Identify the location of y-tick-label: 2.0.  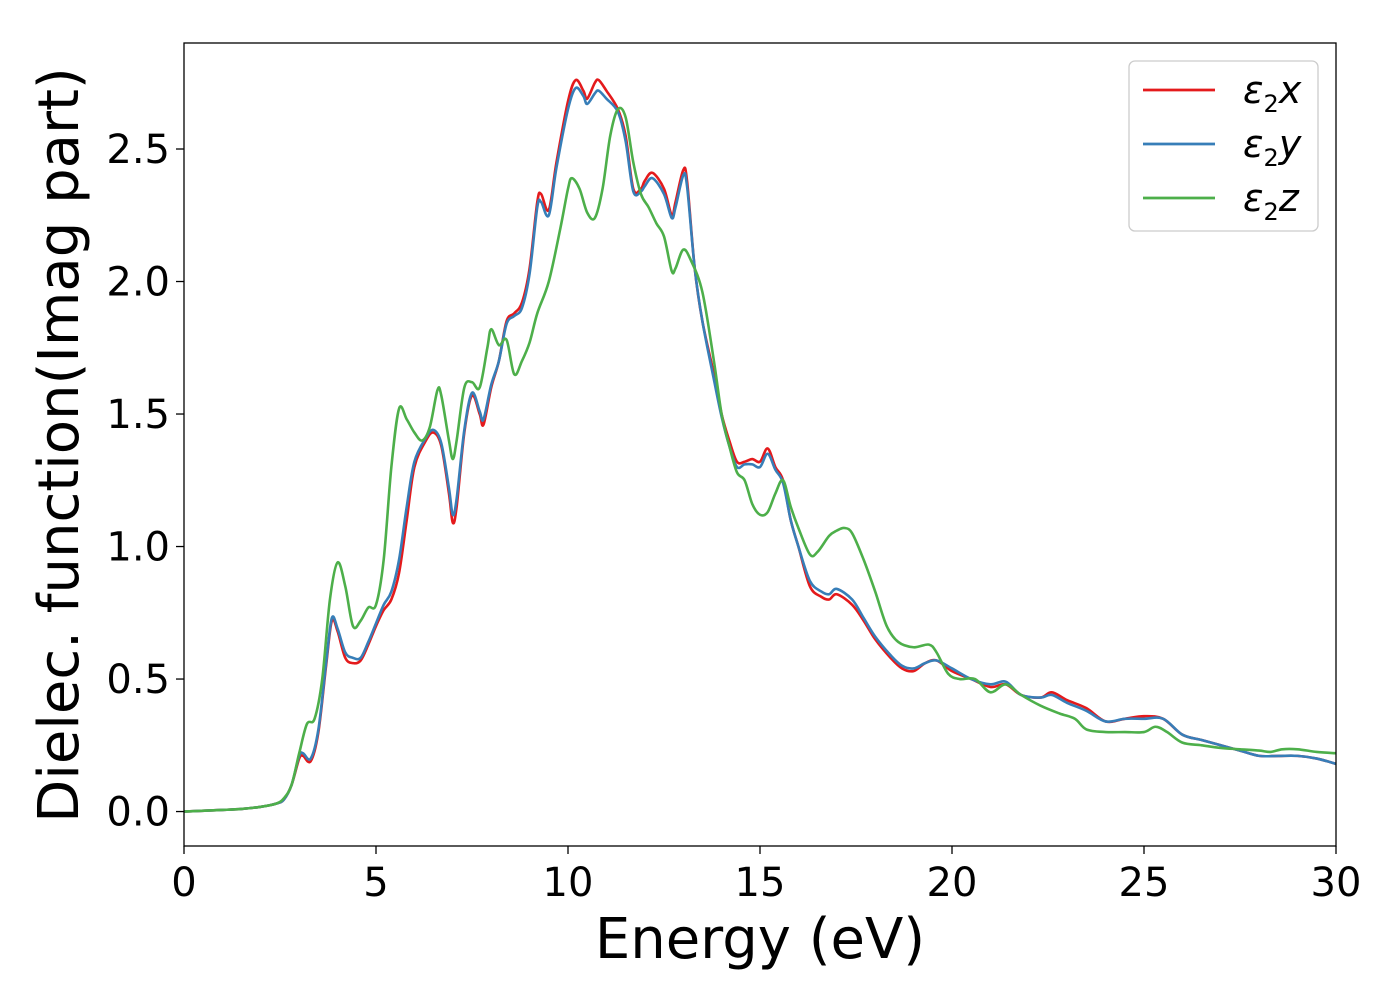
(138, 283).